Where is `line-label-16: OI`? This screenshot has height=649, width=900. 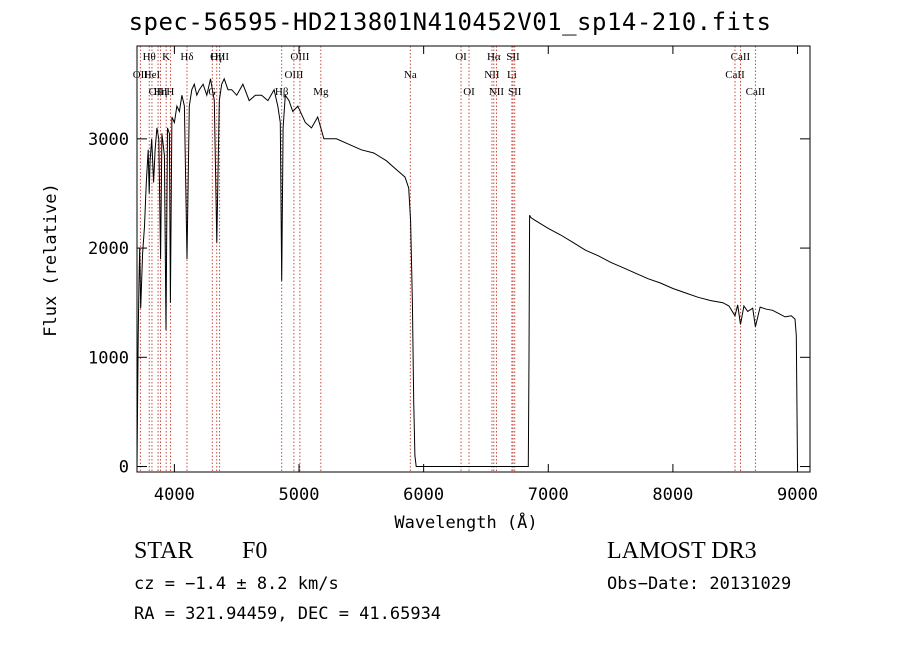 line-label-16: OI is located at coordinates (461, 57).